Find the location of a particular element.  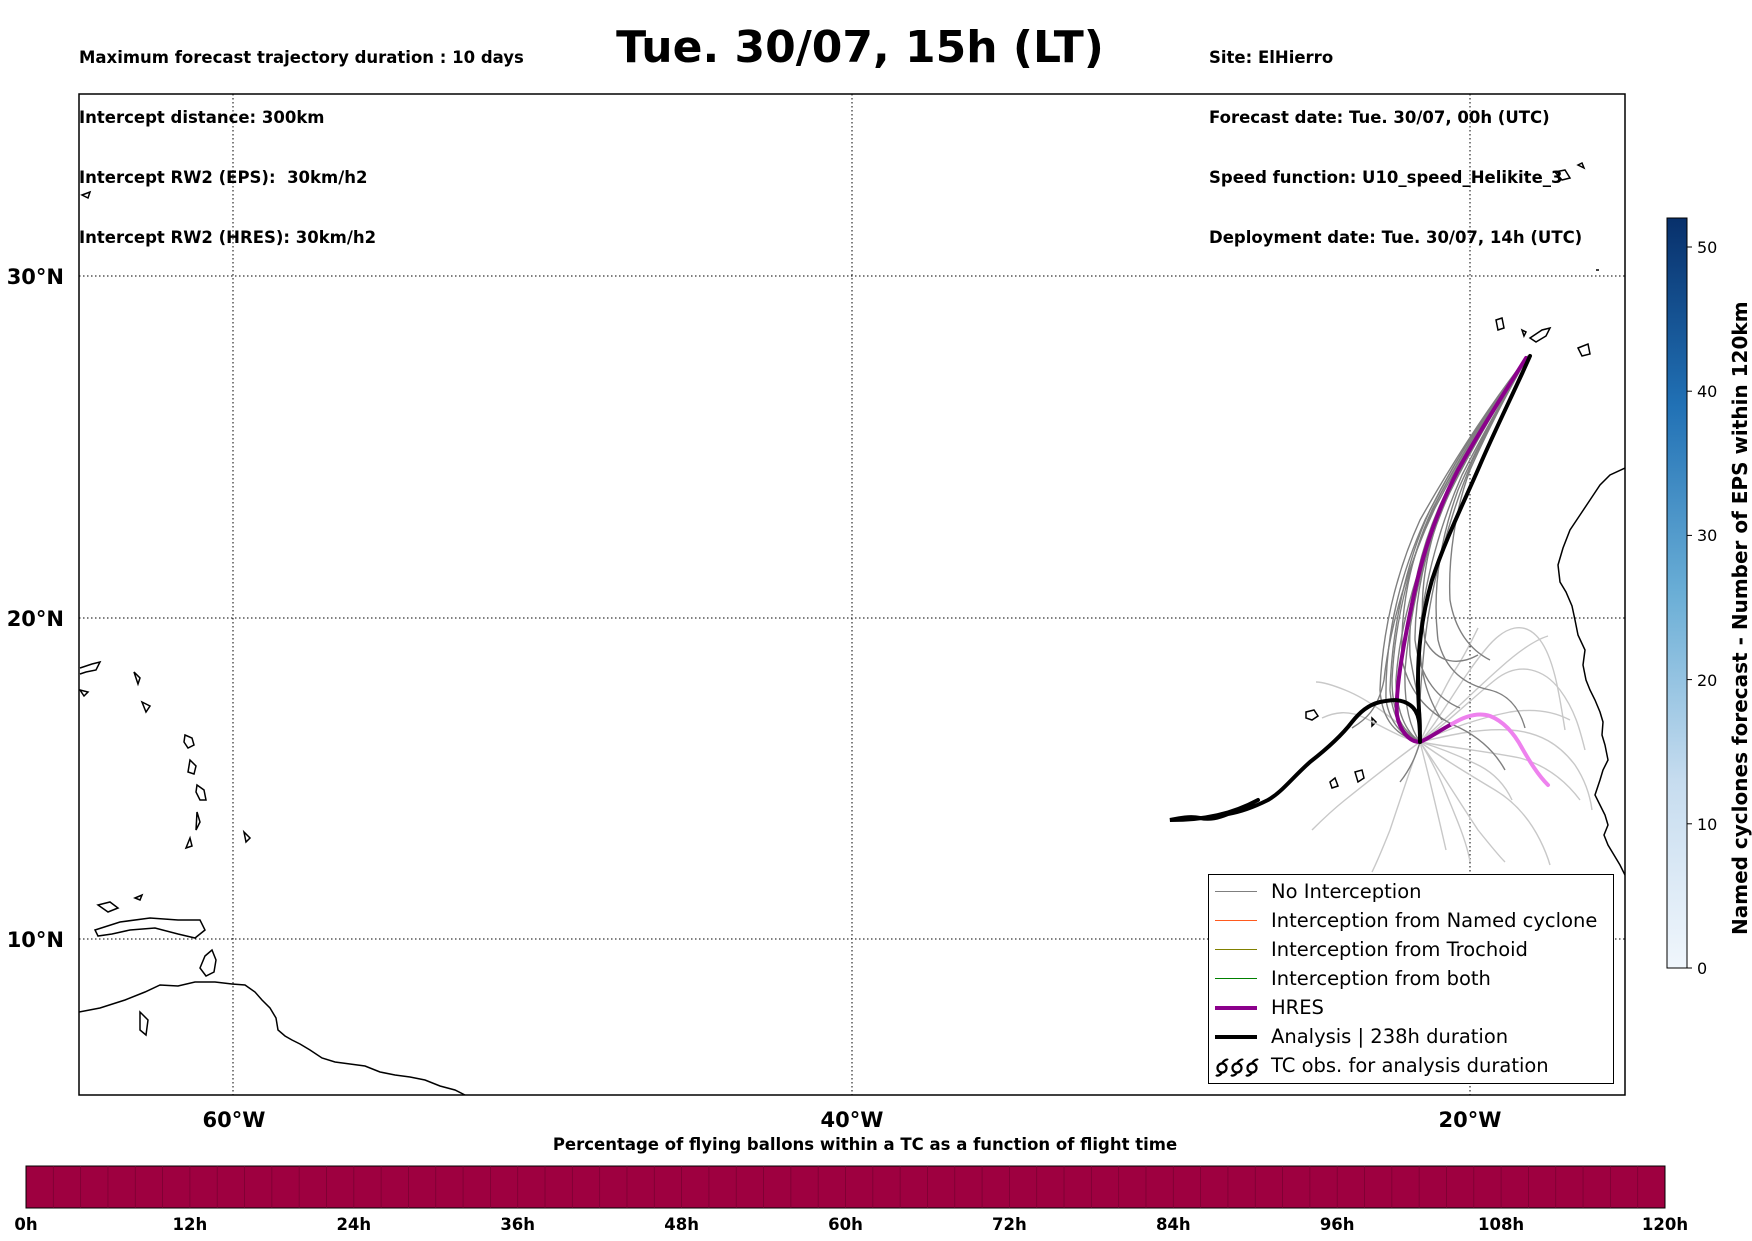

site-text: Site: ElHierro is located at coordinates (1271, 57).